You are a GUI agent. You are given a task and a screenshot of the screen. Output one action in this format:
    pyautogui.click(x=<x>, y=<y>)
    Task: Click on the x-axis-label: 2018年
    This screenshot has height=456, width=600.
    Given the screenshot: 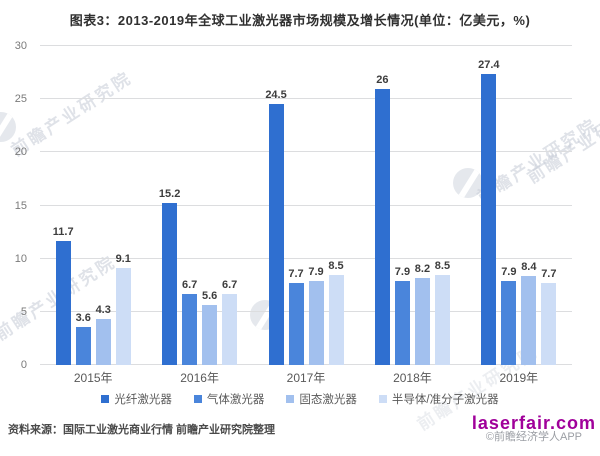 What is the action you would take?
    pyautogui.click(x=412, y=378)
    